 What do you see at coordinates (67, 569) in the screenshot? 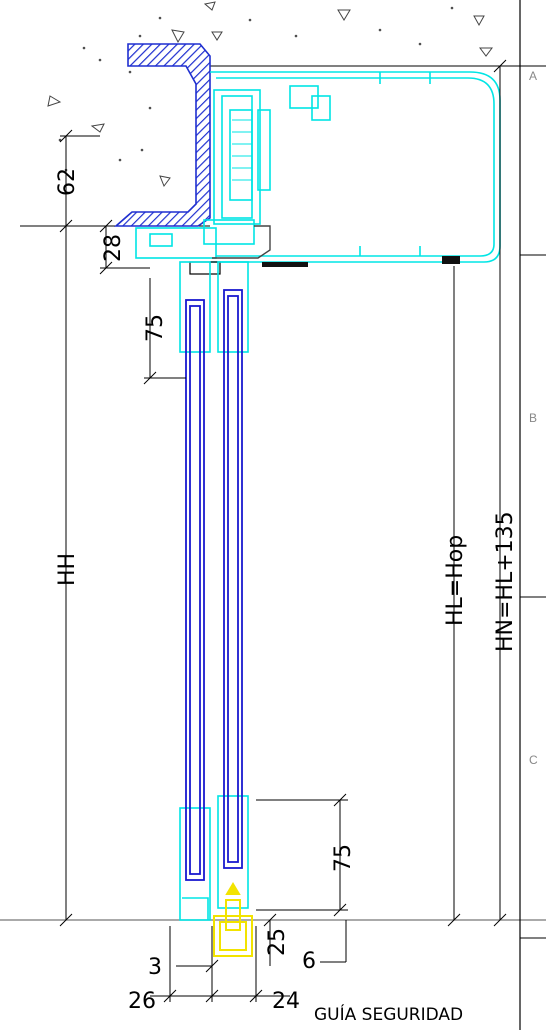
I see `dim-hh: HH` at bounding box center [67, 569].